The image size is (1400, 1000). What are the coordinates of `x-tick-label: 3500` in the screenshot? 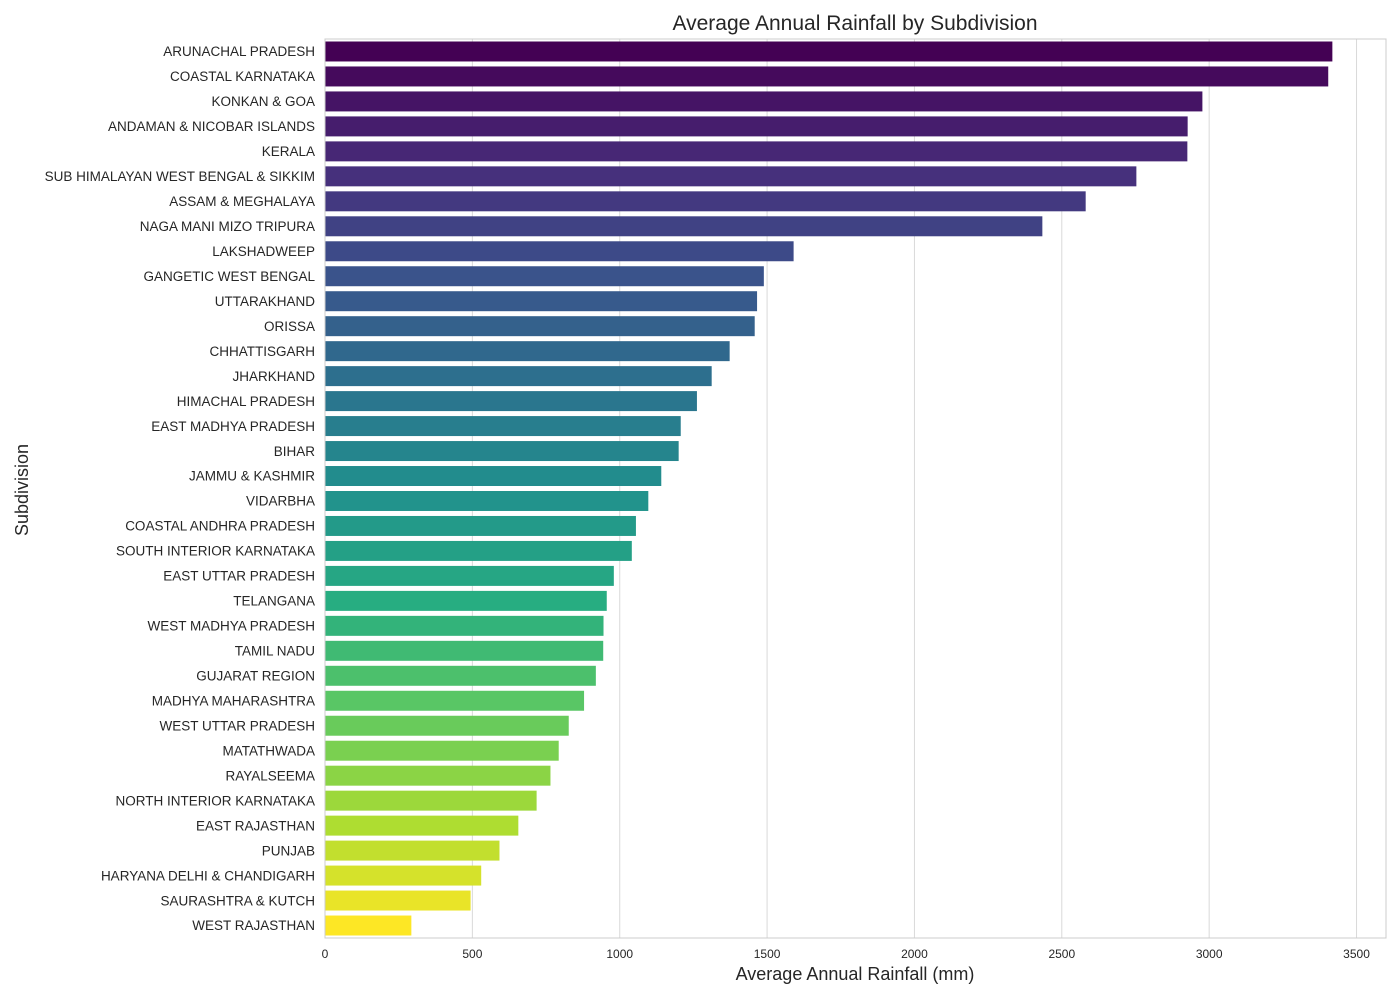 It's located at (1356, 954).